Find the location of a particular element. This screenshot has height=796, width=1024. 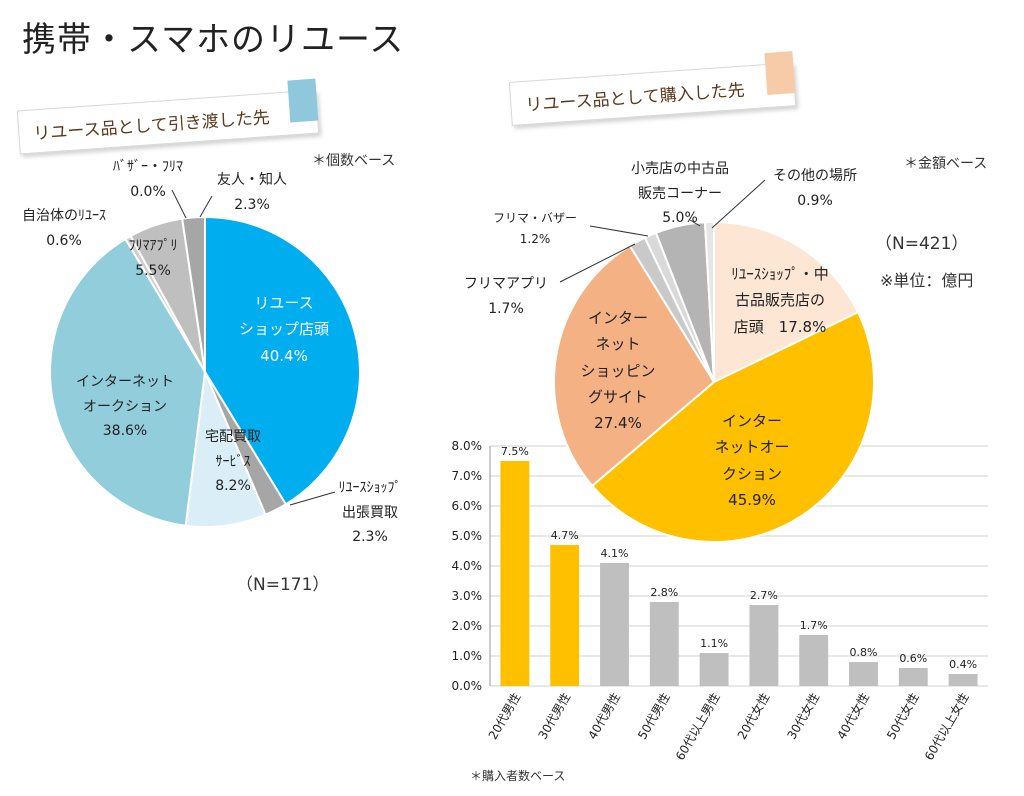

bar-y-tick-label: 8.0% is located at coordinates (467, 446).